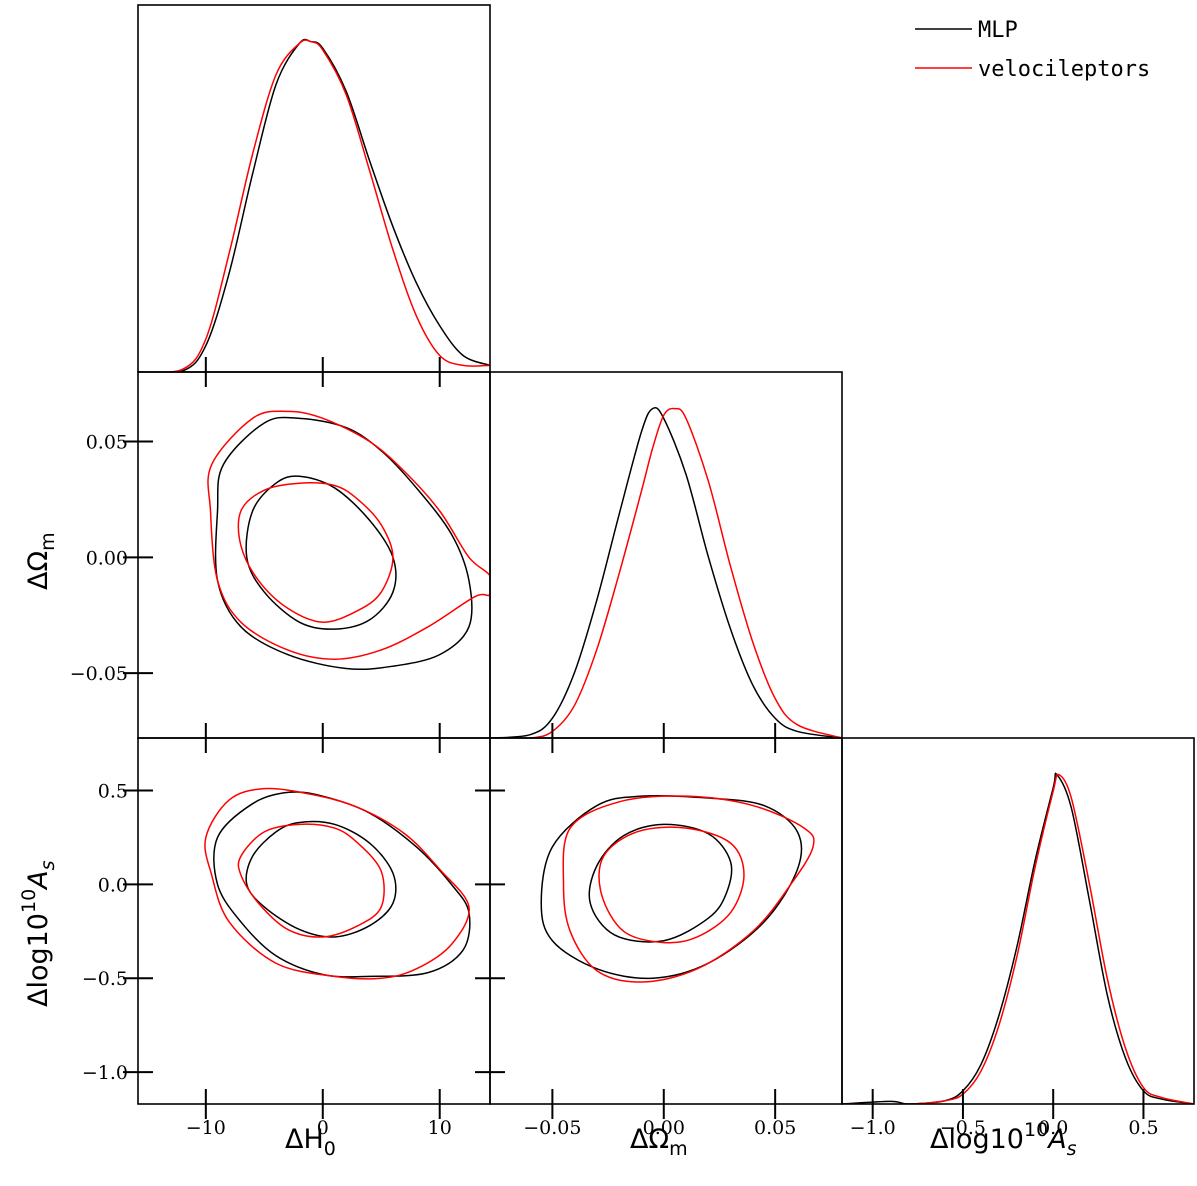  What do you see at coordinates (41, 561) in the screenshot?
I see `ylabel-omega-m: ΔΩm` at bounding box center [41, 561].